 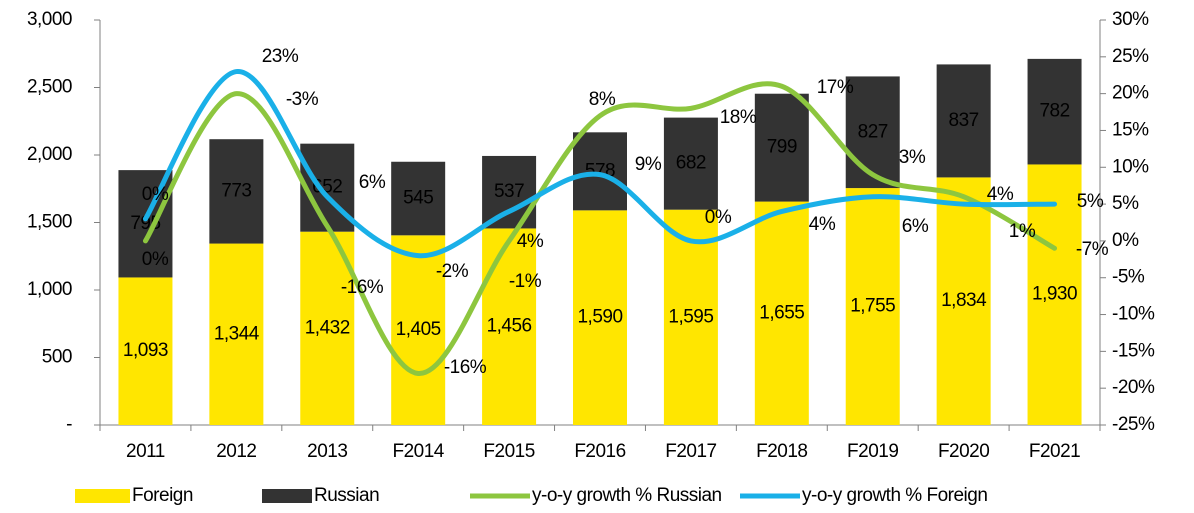 I want to click on bar-label: 1,456, so click(x=509, y=326).